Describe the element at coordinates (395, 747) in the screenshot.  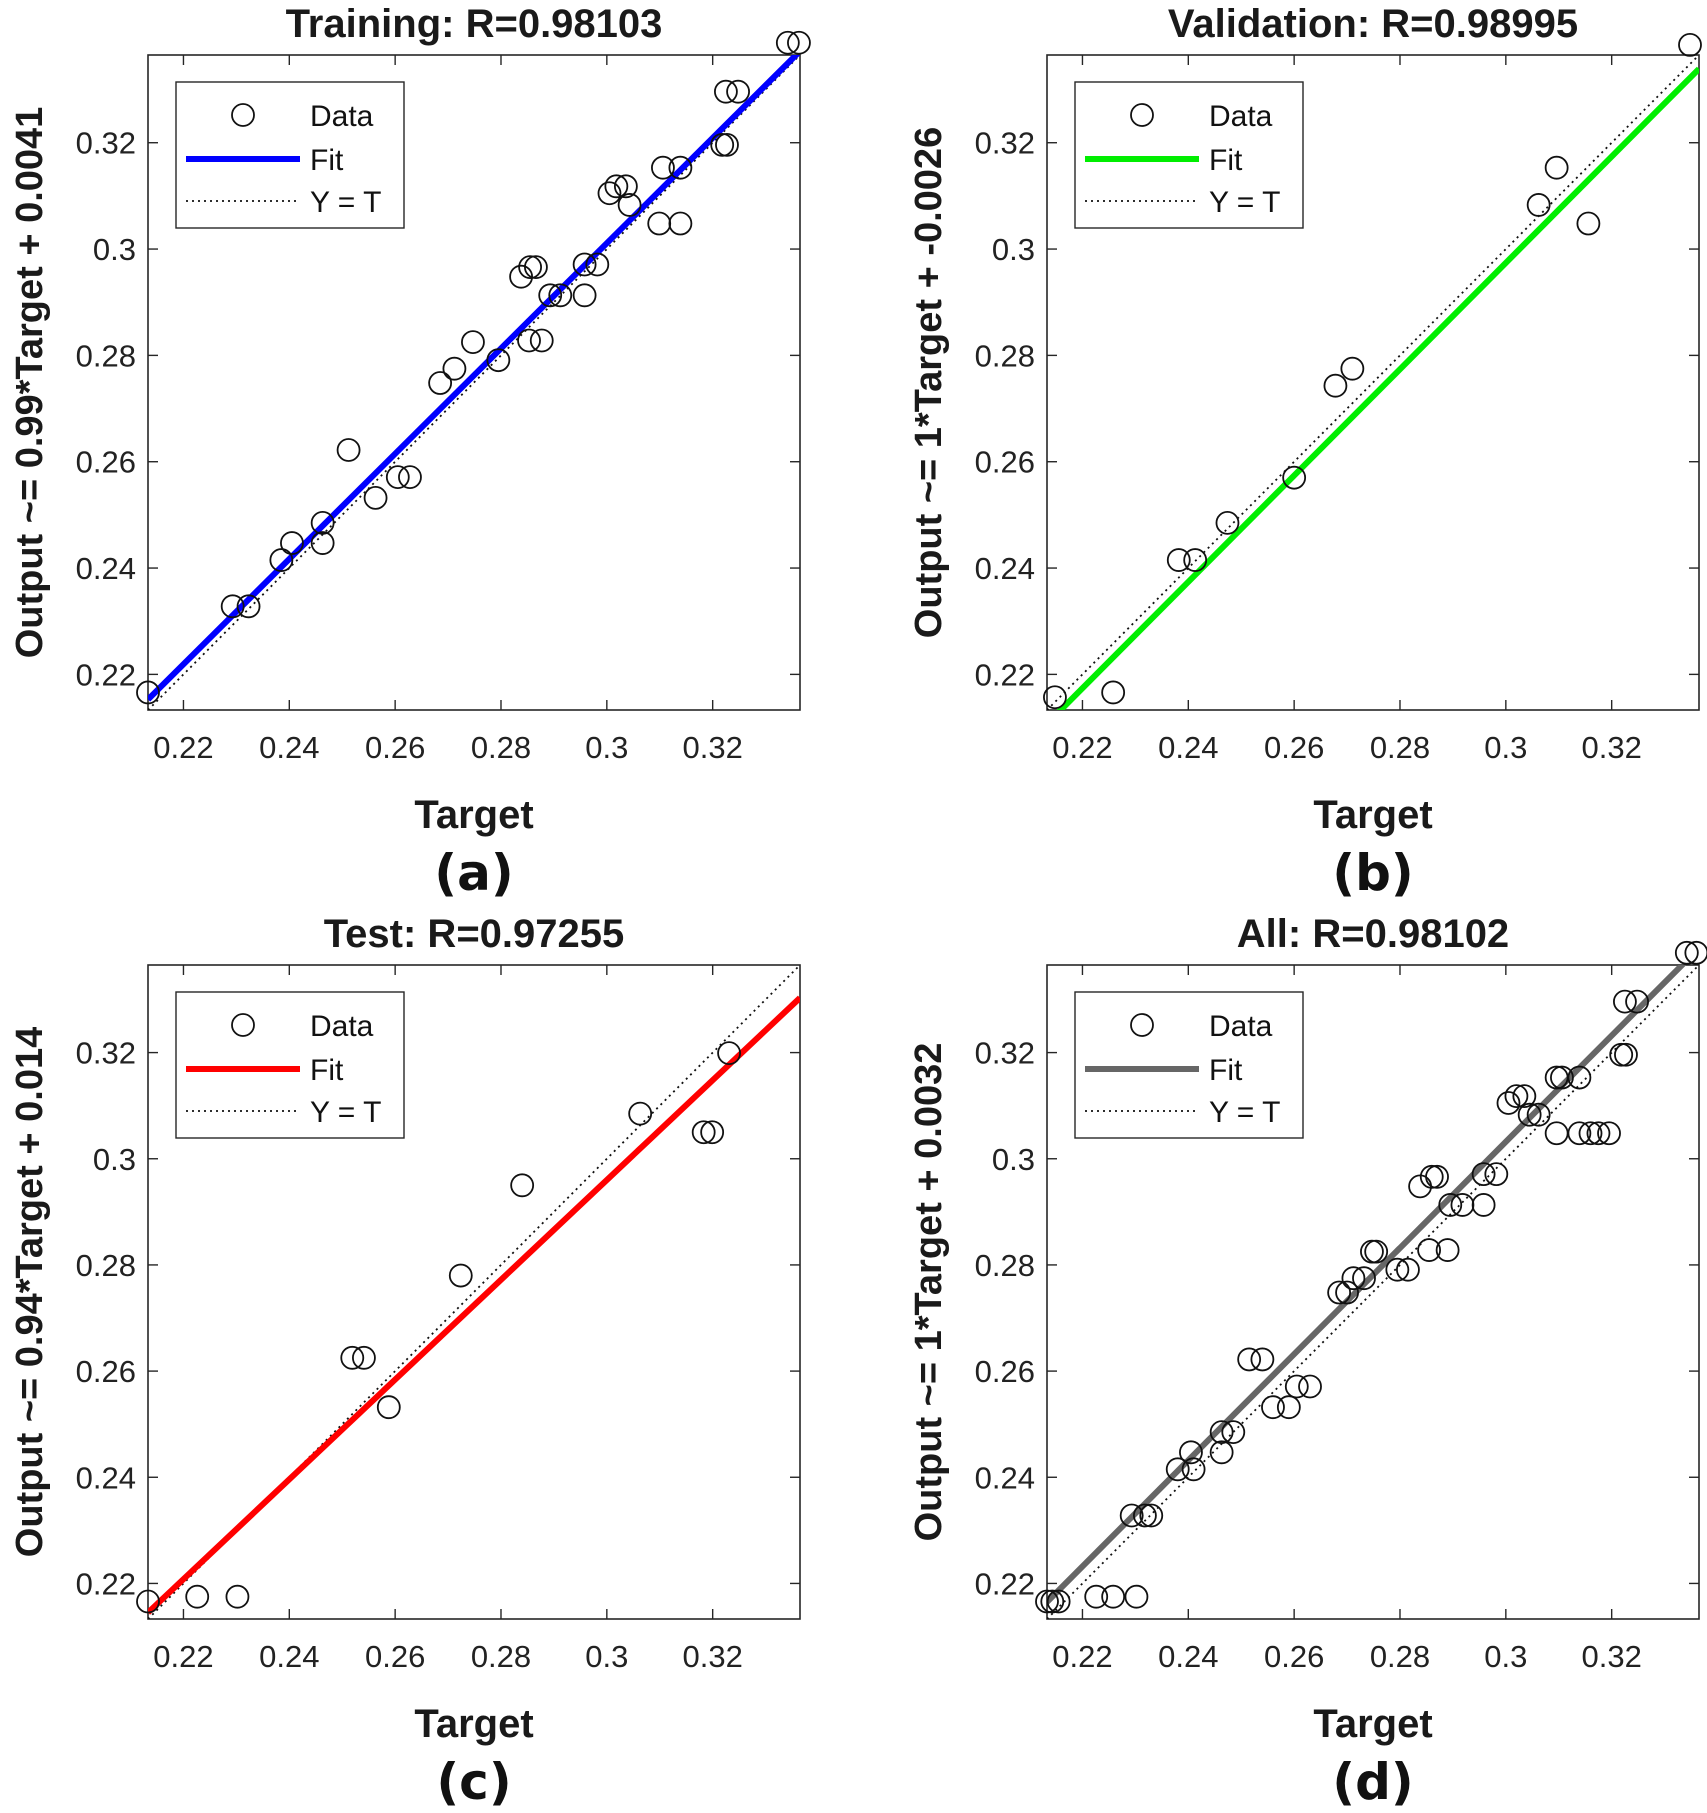
I see `x-tick-label: 0.26` at that location.